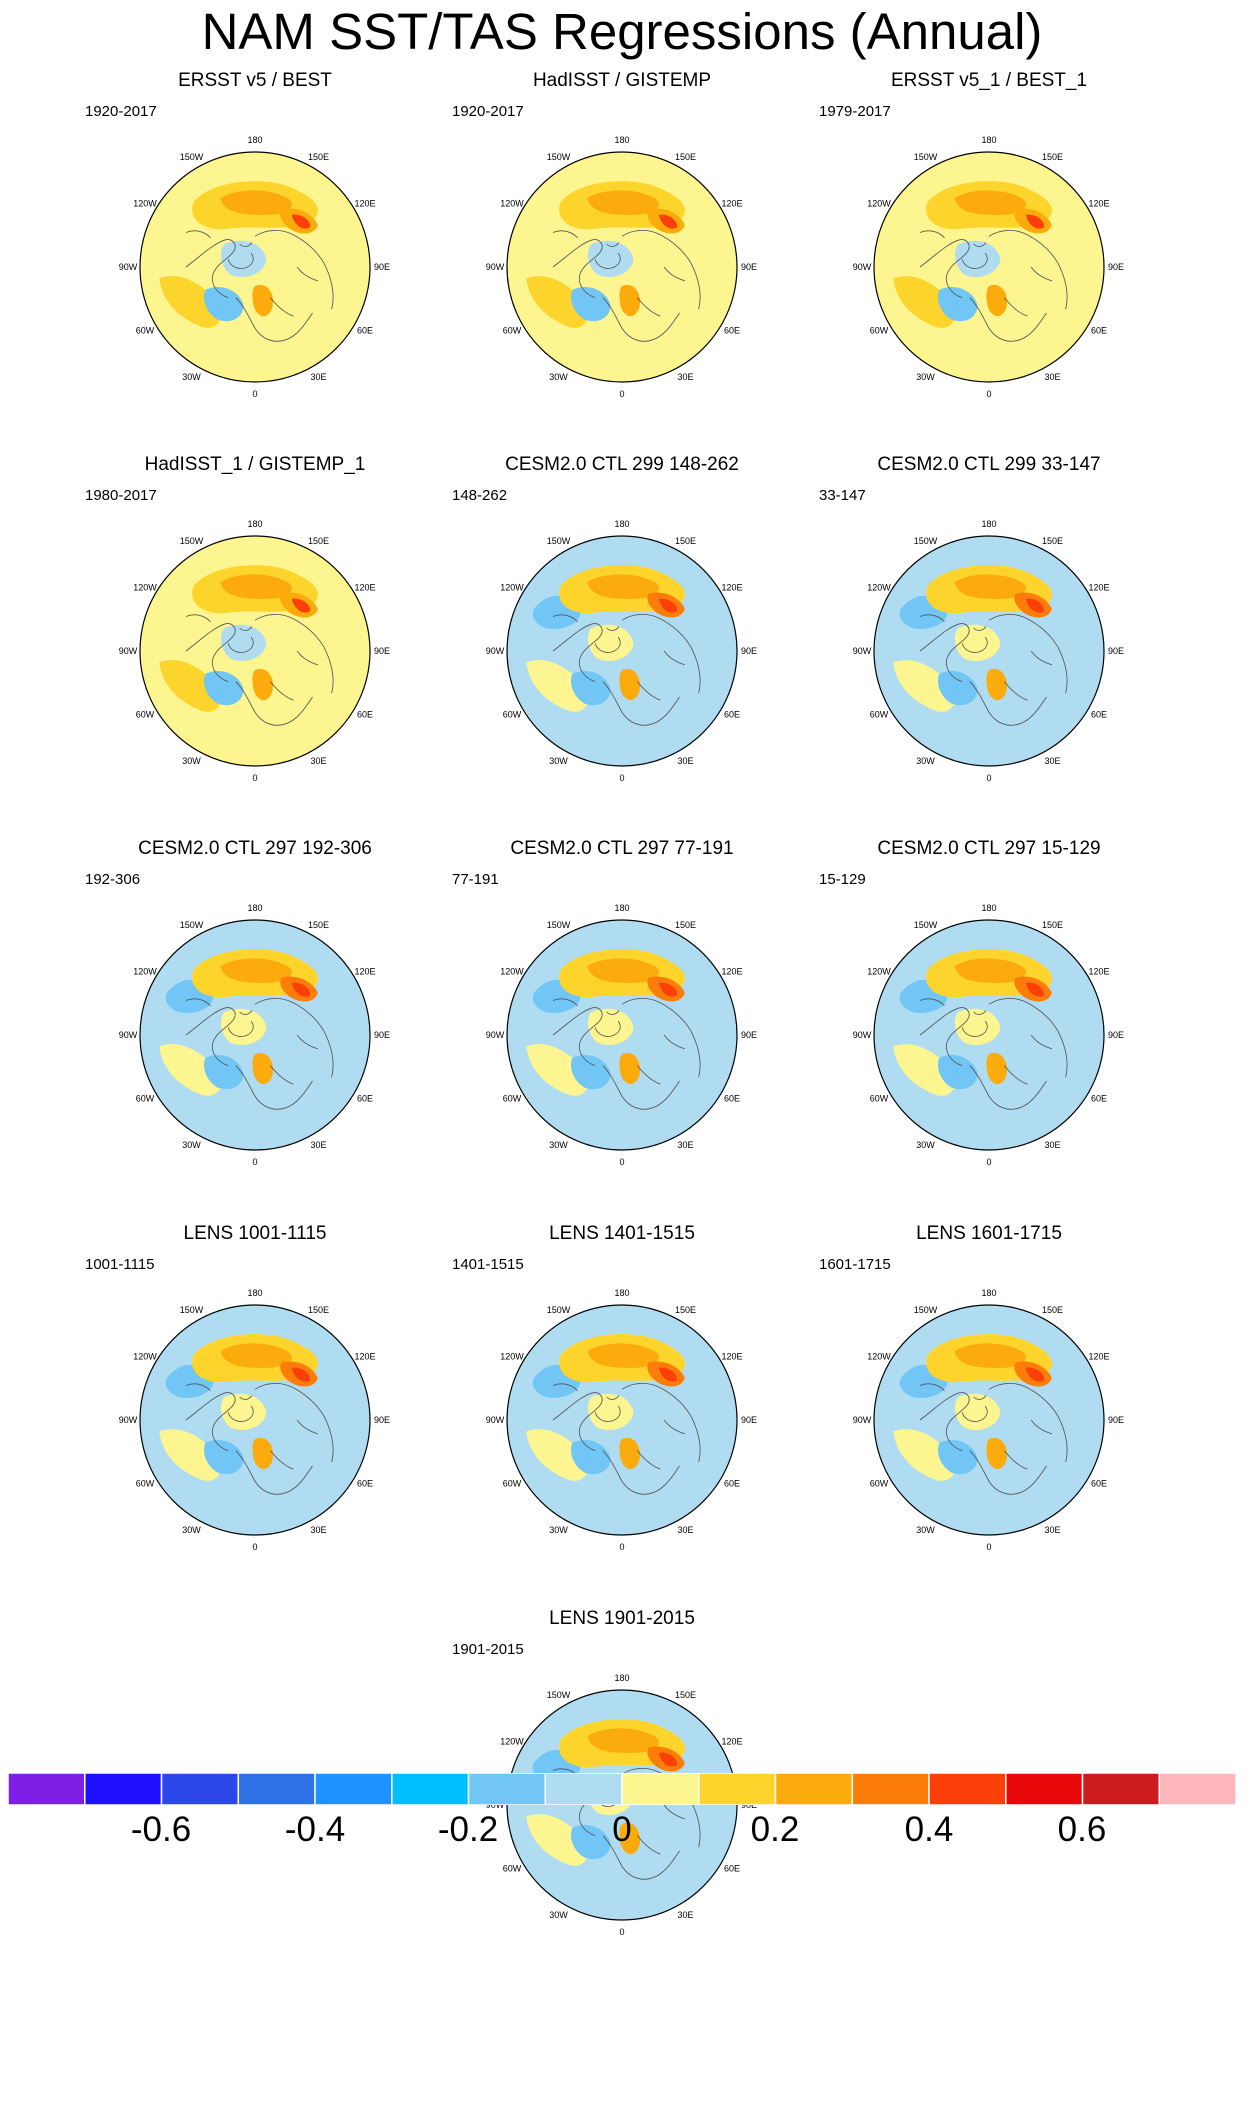 This screenshot has height=2110, width=1244. What do you see at coordinates (255, 848) in the screenshot?
I see `panel-title: CESM2.0 CTL 297 192-306` at bounding box center [255, 848].